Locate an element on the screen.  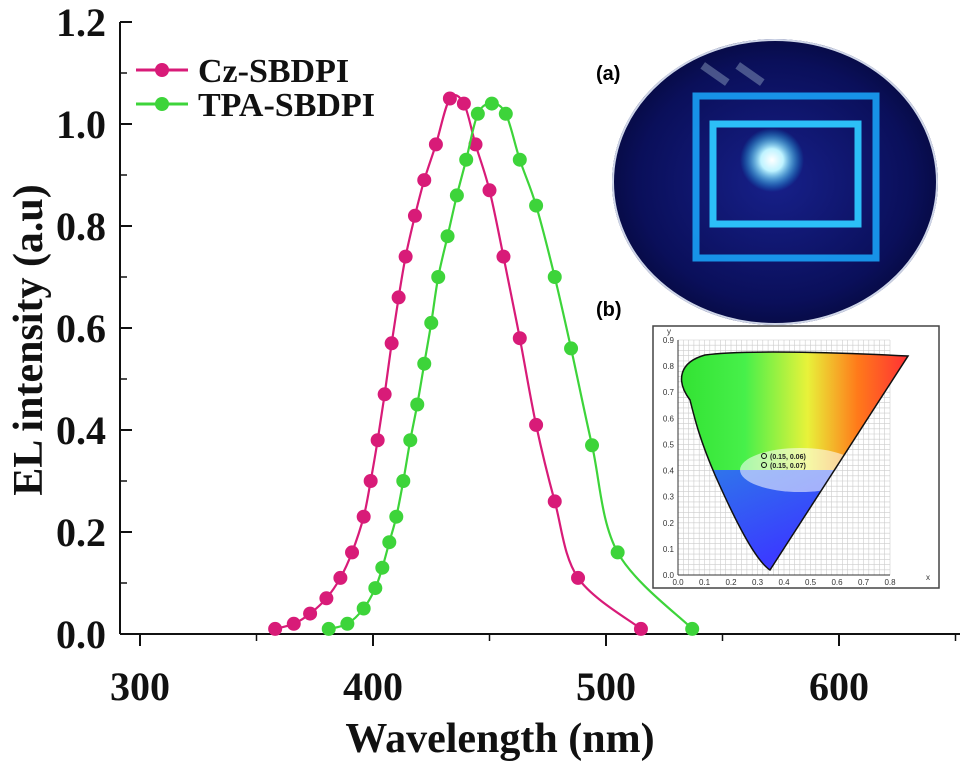
cie-x-tick-label: 0.6 is located at coordinates (837, 582).